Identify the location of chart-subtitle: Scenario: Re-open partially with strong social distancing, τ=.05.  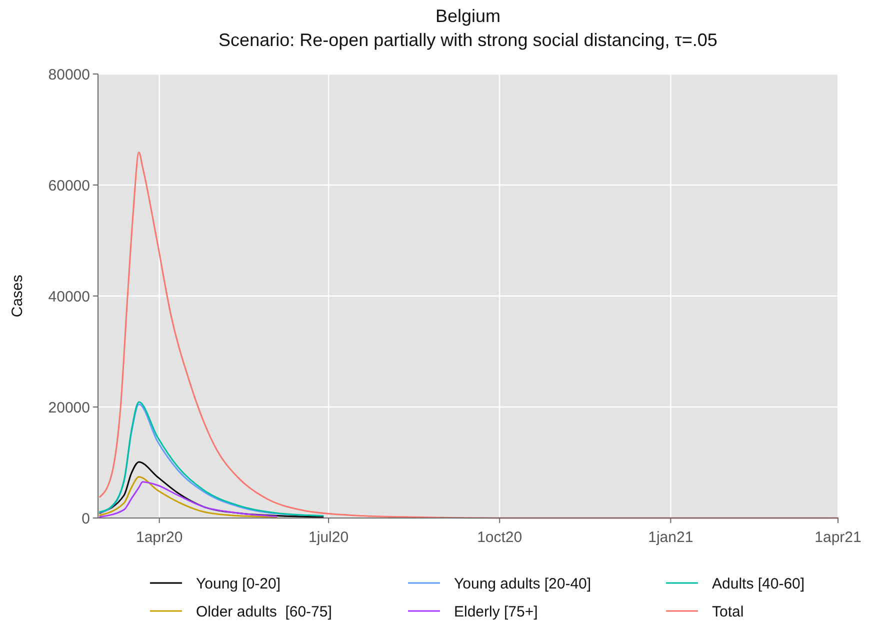
(468, 40).